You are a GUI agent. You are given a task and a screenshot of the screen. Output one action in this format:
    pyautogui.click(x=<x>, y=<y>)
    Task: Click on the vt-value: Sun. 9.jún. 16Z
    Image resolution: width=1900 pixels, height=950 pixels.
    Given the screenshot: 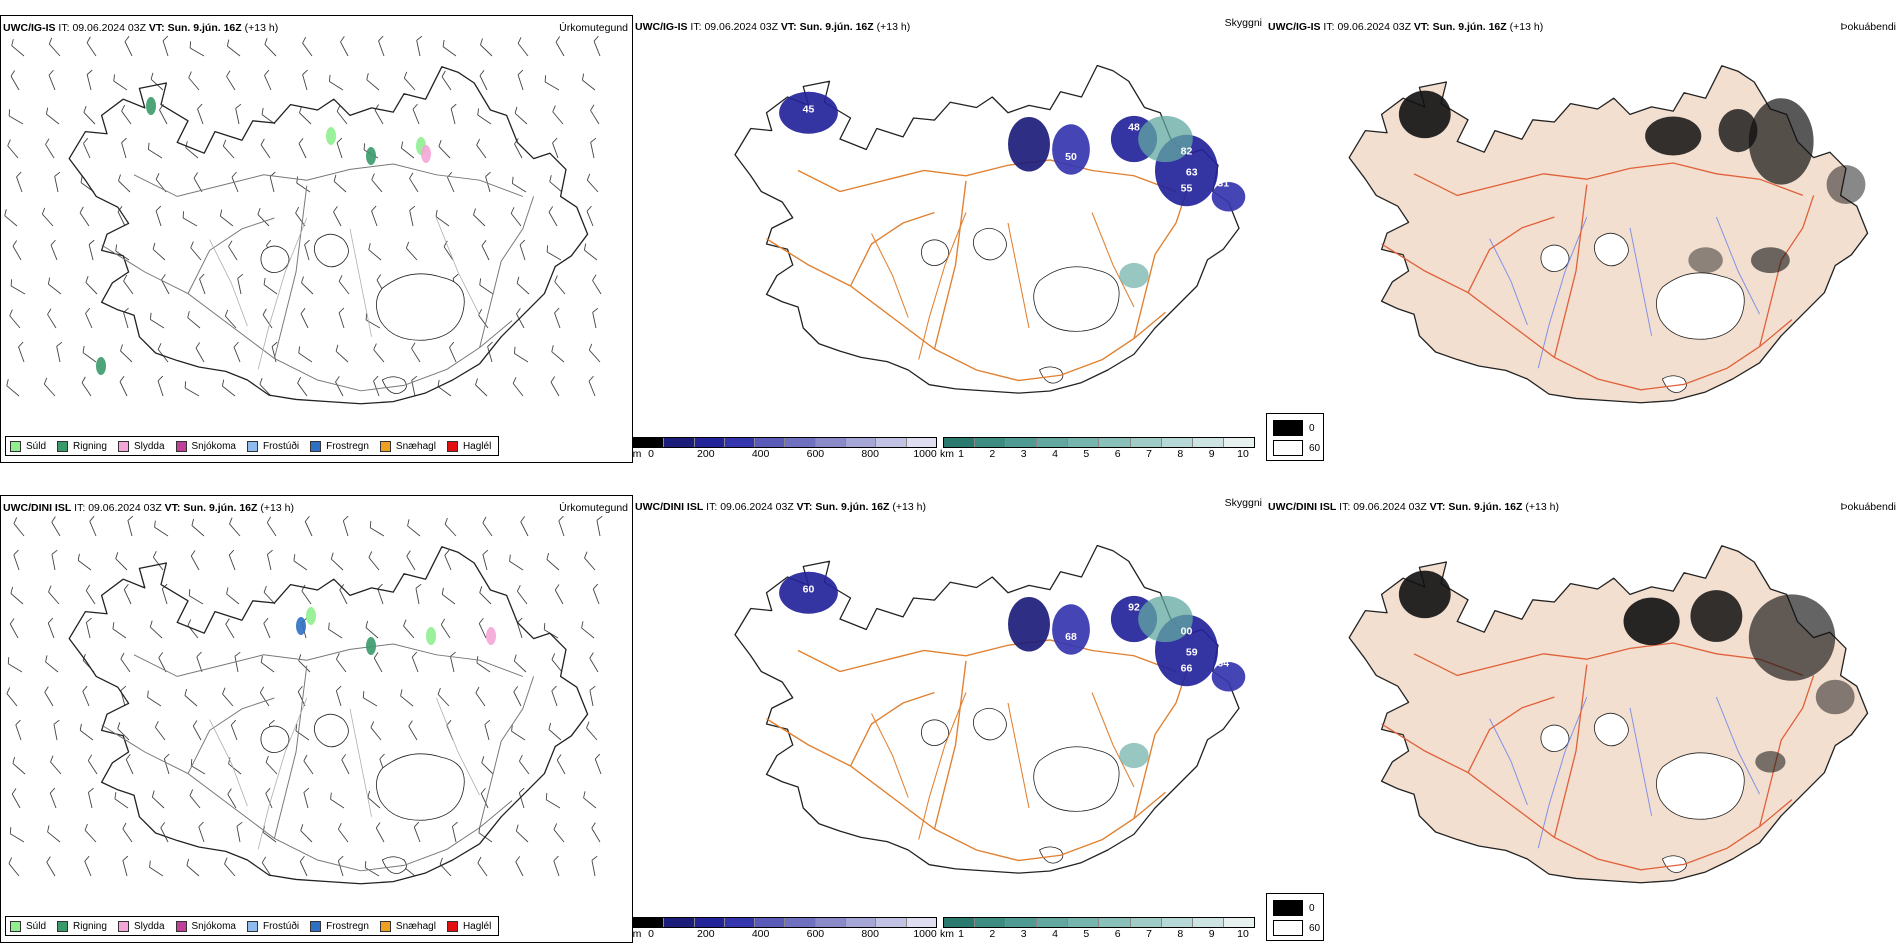 What is the action you would take?
    pyautogui.click(x=836, y=27)
    